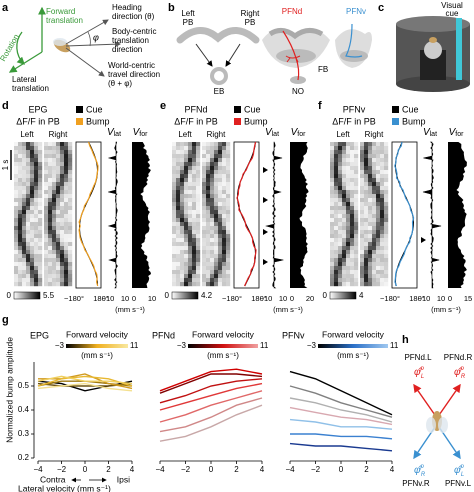  What do you see at coordinates (462, 475) in the screenshot?
I see `subscript: L` at bounding box center [462, 475].